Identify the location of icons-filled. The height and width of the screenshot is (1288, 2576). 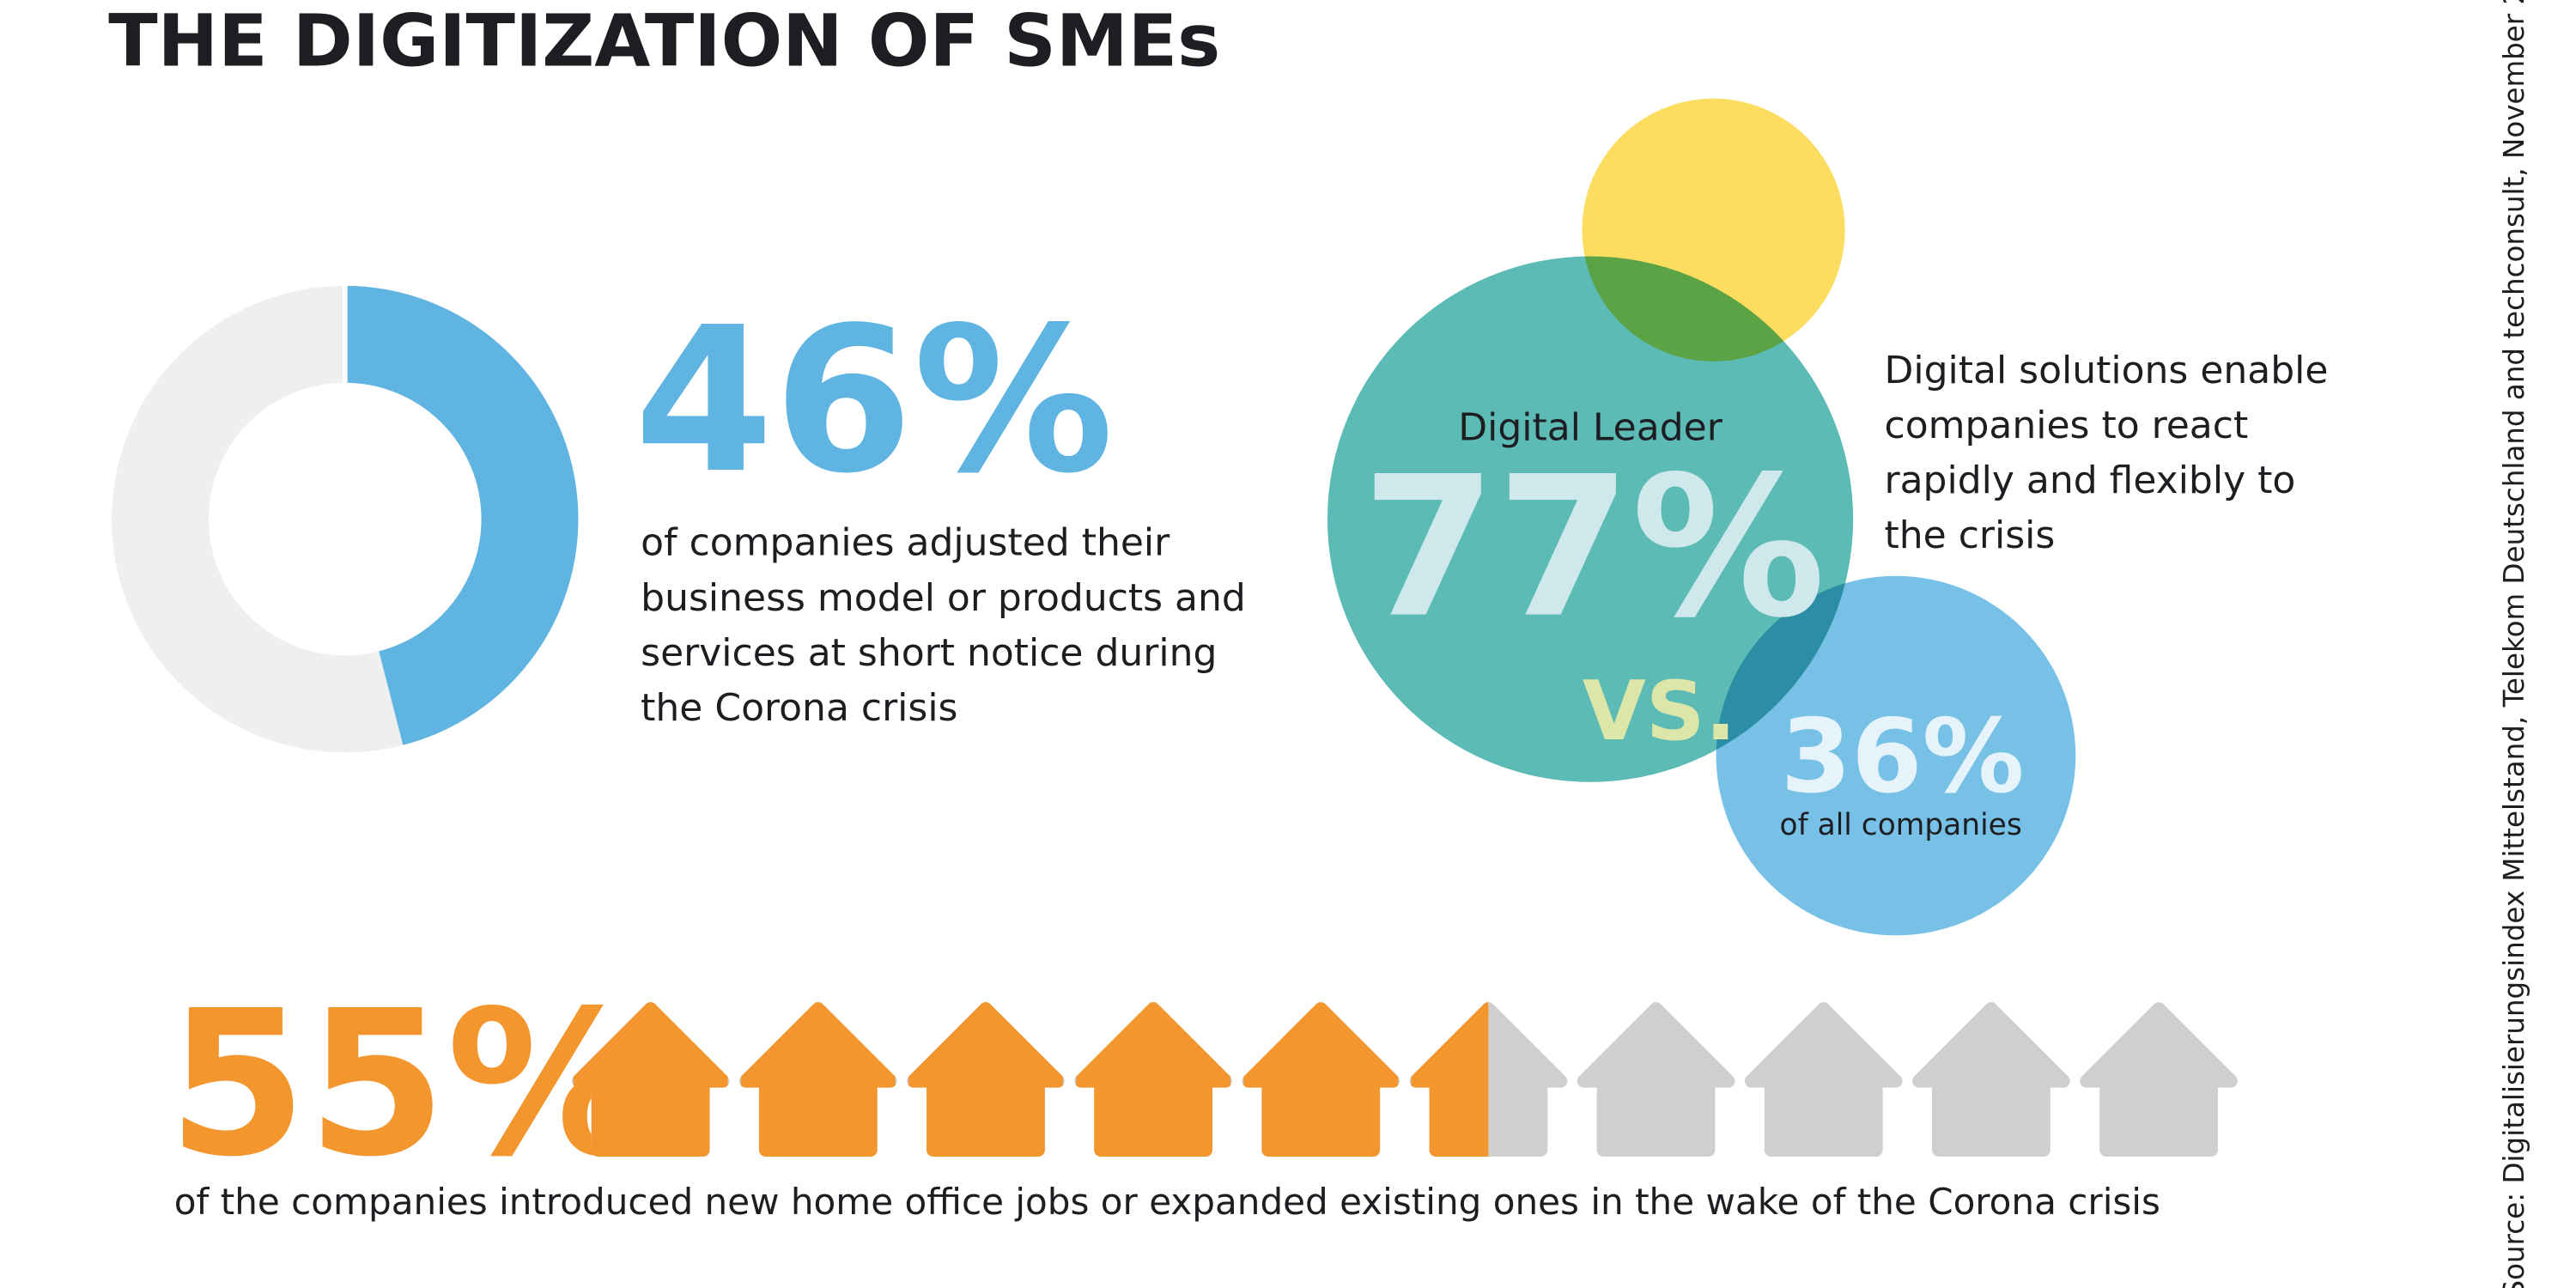
(1031, 1079).